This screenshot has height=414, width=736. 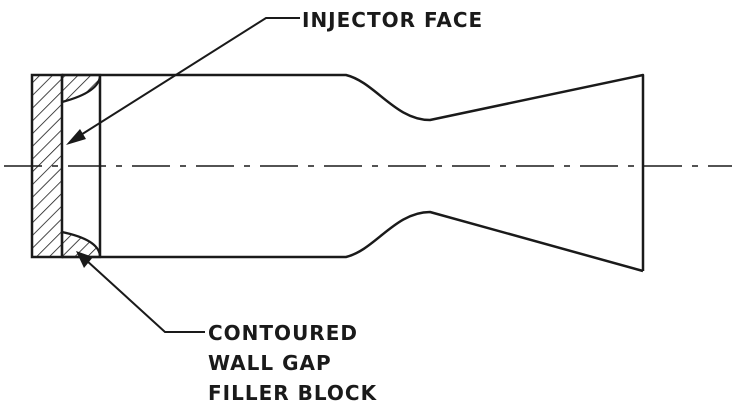 I want to click on injector-face-leader, so click(x=187, y=78).